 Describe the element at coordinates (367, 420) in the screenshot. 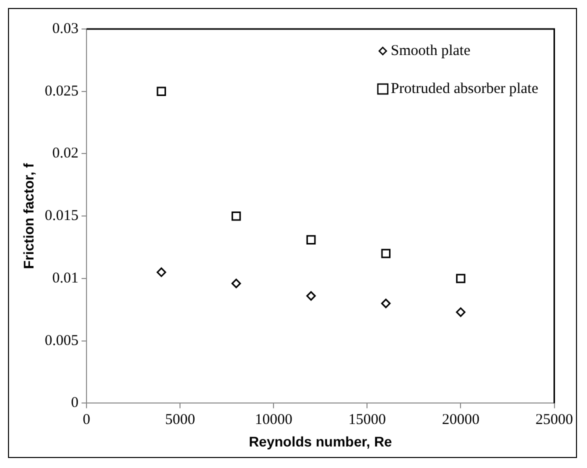

I see `x-tick-label: 15000` at that location.